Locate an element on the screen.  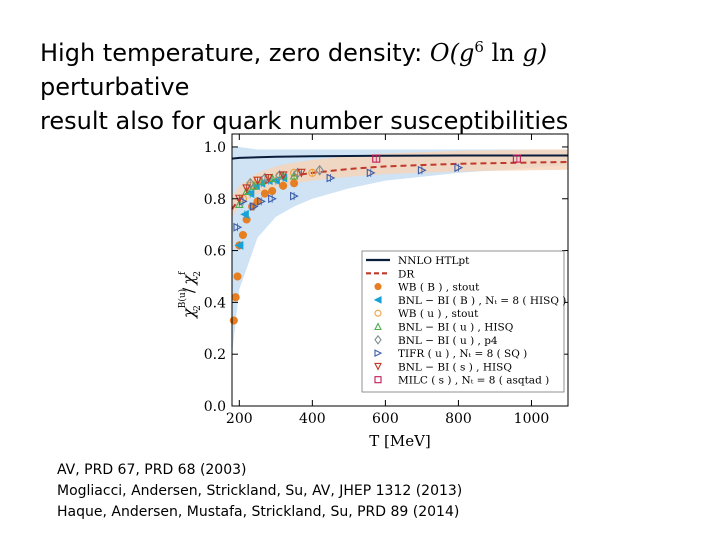
legend-label: BNL − BI ( u ) , p4 is located at coordinates (448, 341).